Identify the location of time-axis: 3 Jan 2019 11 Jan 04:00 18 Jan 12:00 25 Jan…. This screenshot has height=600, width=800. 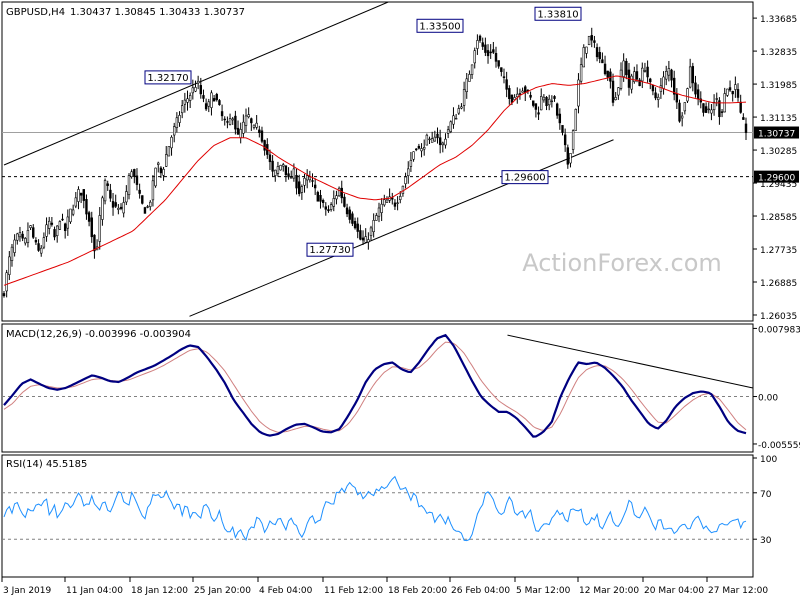
(384, 586).